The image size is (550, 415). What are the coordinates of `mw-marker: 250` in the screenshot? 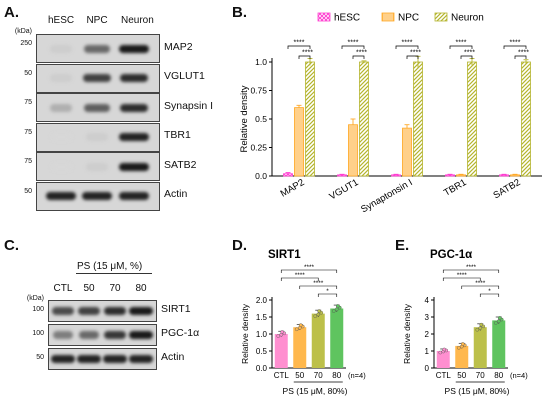 It's located at (26, 43).